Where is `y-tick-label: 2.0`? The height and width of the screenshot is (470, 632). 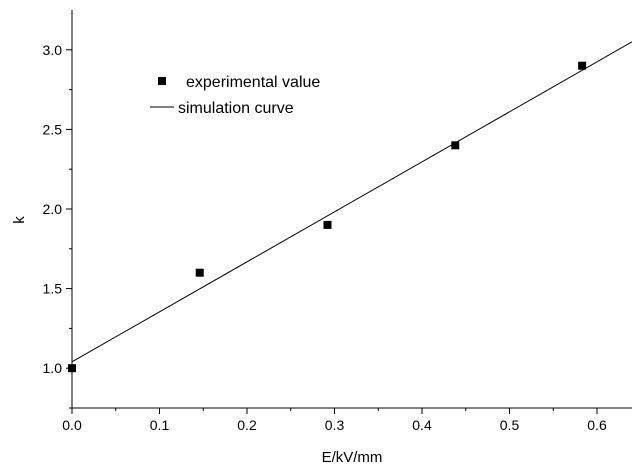 y-tick-label: 2.0 is located at coordinates (53, 209).